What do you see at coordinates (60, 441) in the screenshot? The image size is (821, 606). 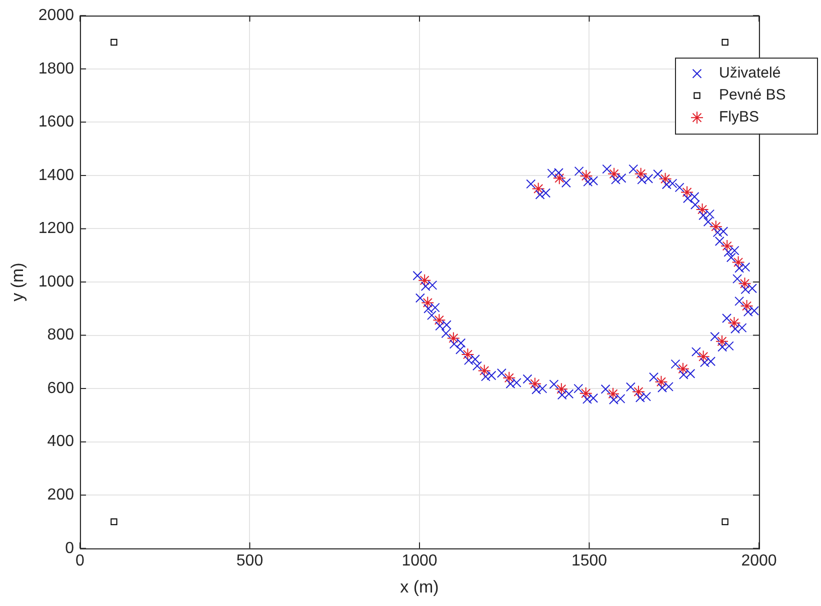 I see `y-tick-label: 400` at bounding box center [60, 441].